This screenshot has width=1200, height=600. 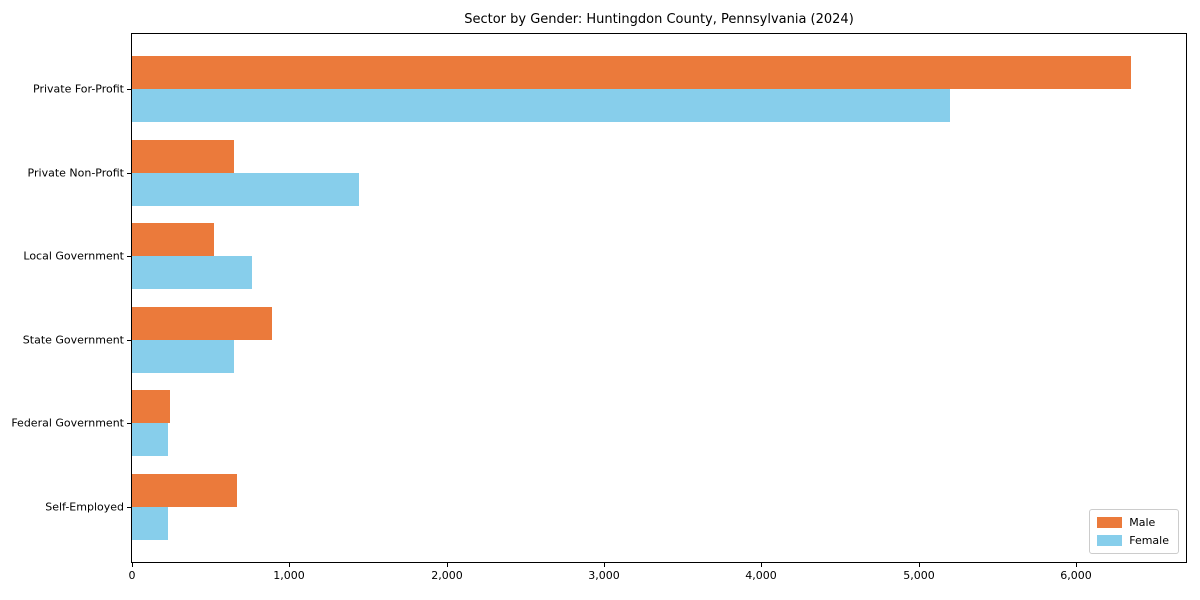 What do you see at coordinates (919, 575) in the screenshot?
I see `x-tick-label-5: 5,000` at bounding box center [919, 575].